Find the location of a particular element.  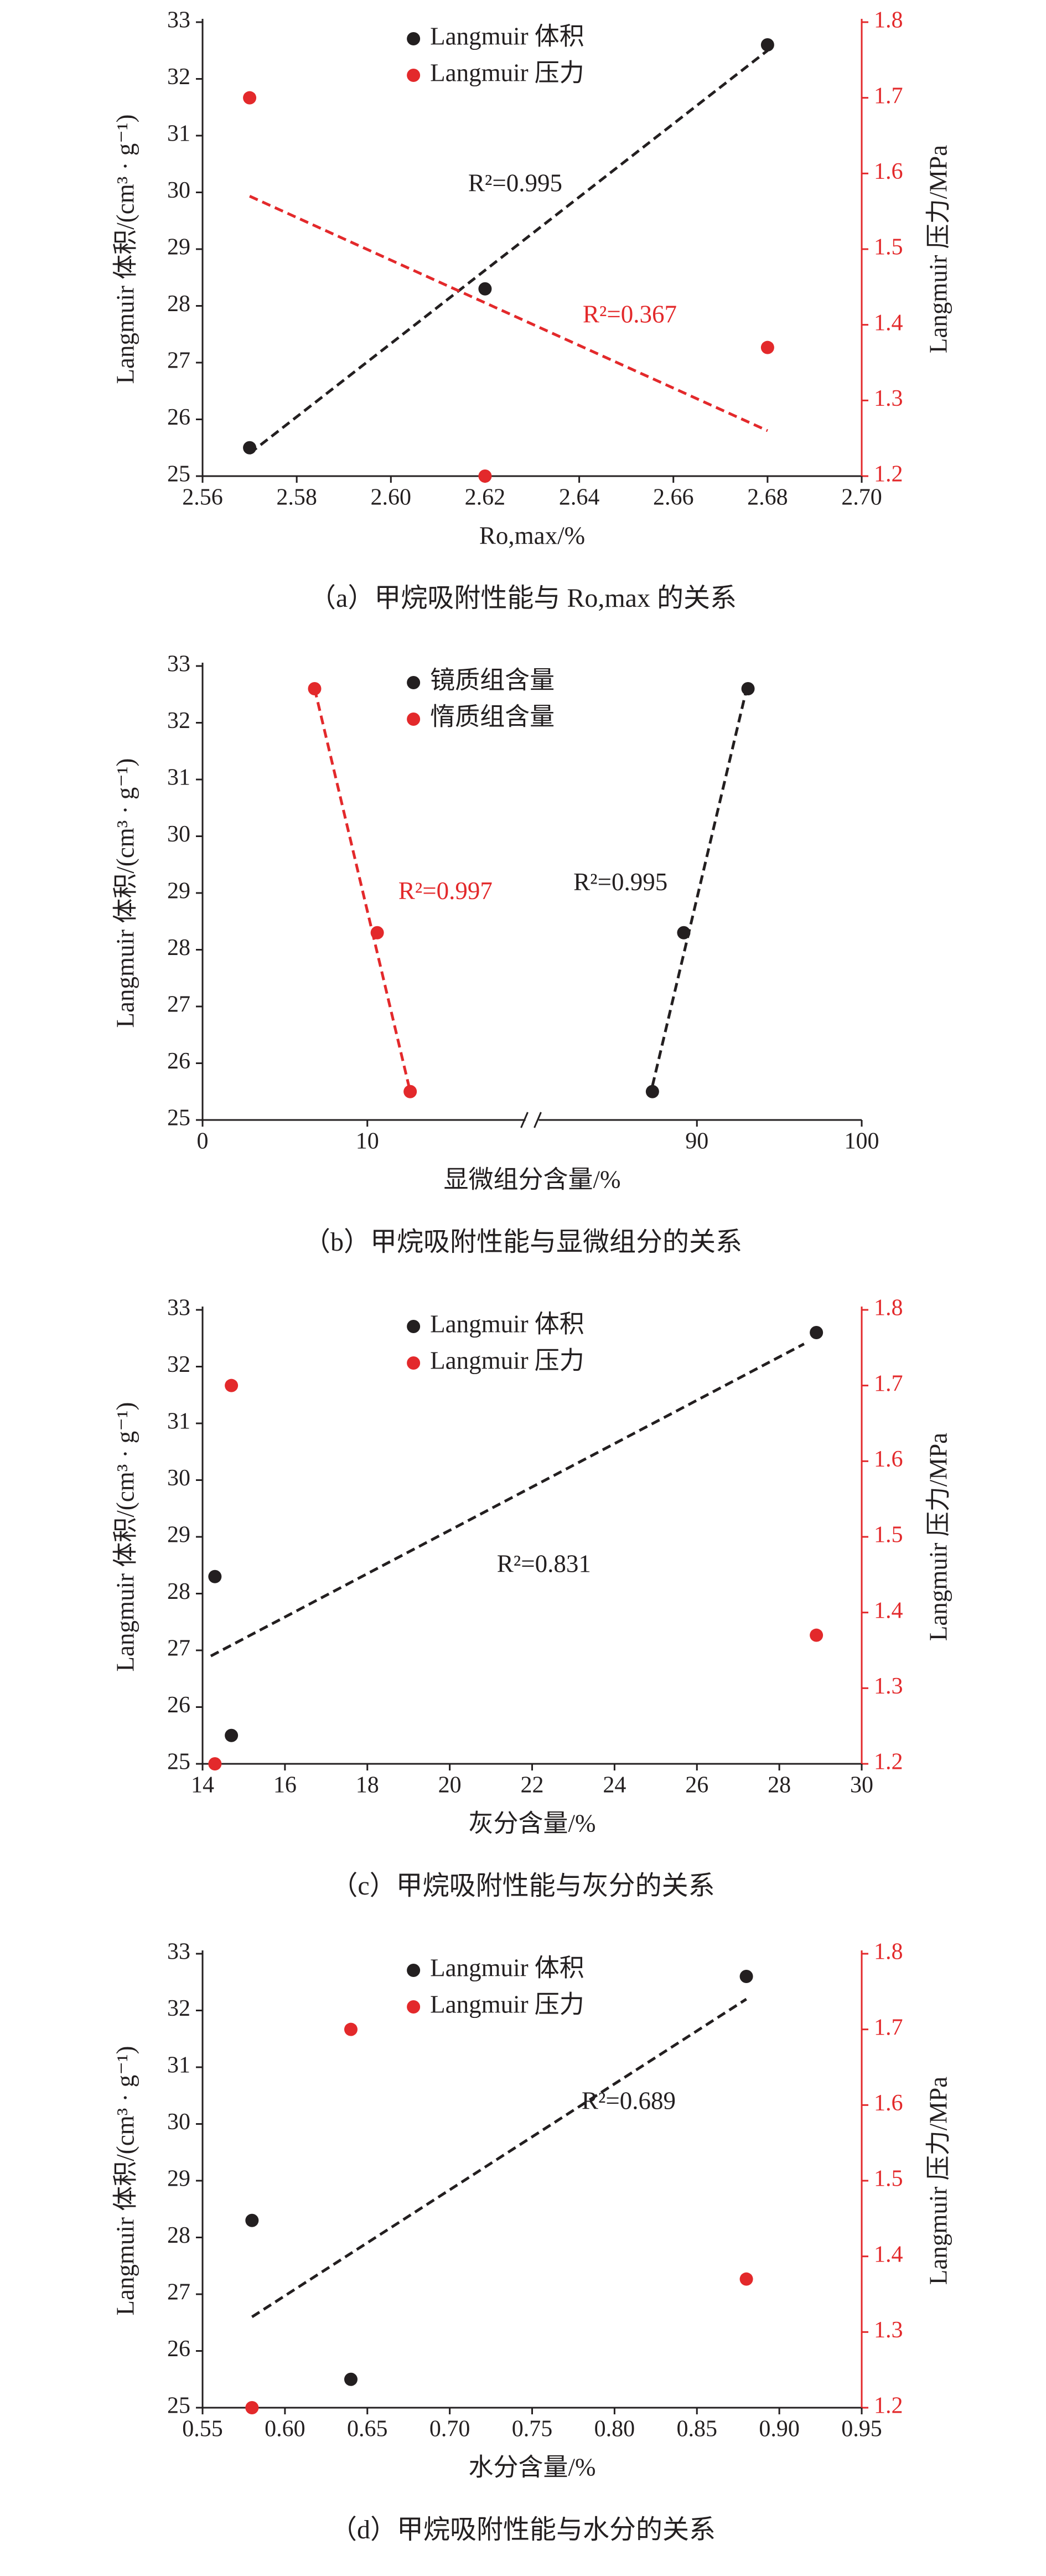

y2-tick-label: 1.4 is located at coordinates (888, 2254).